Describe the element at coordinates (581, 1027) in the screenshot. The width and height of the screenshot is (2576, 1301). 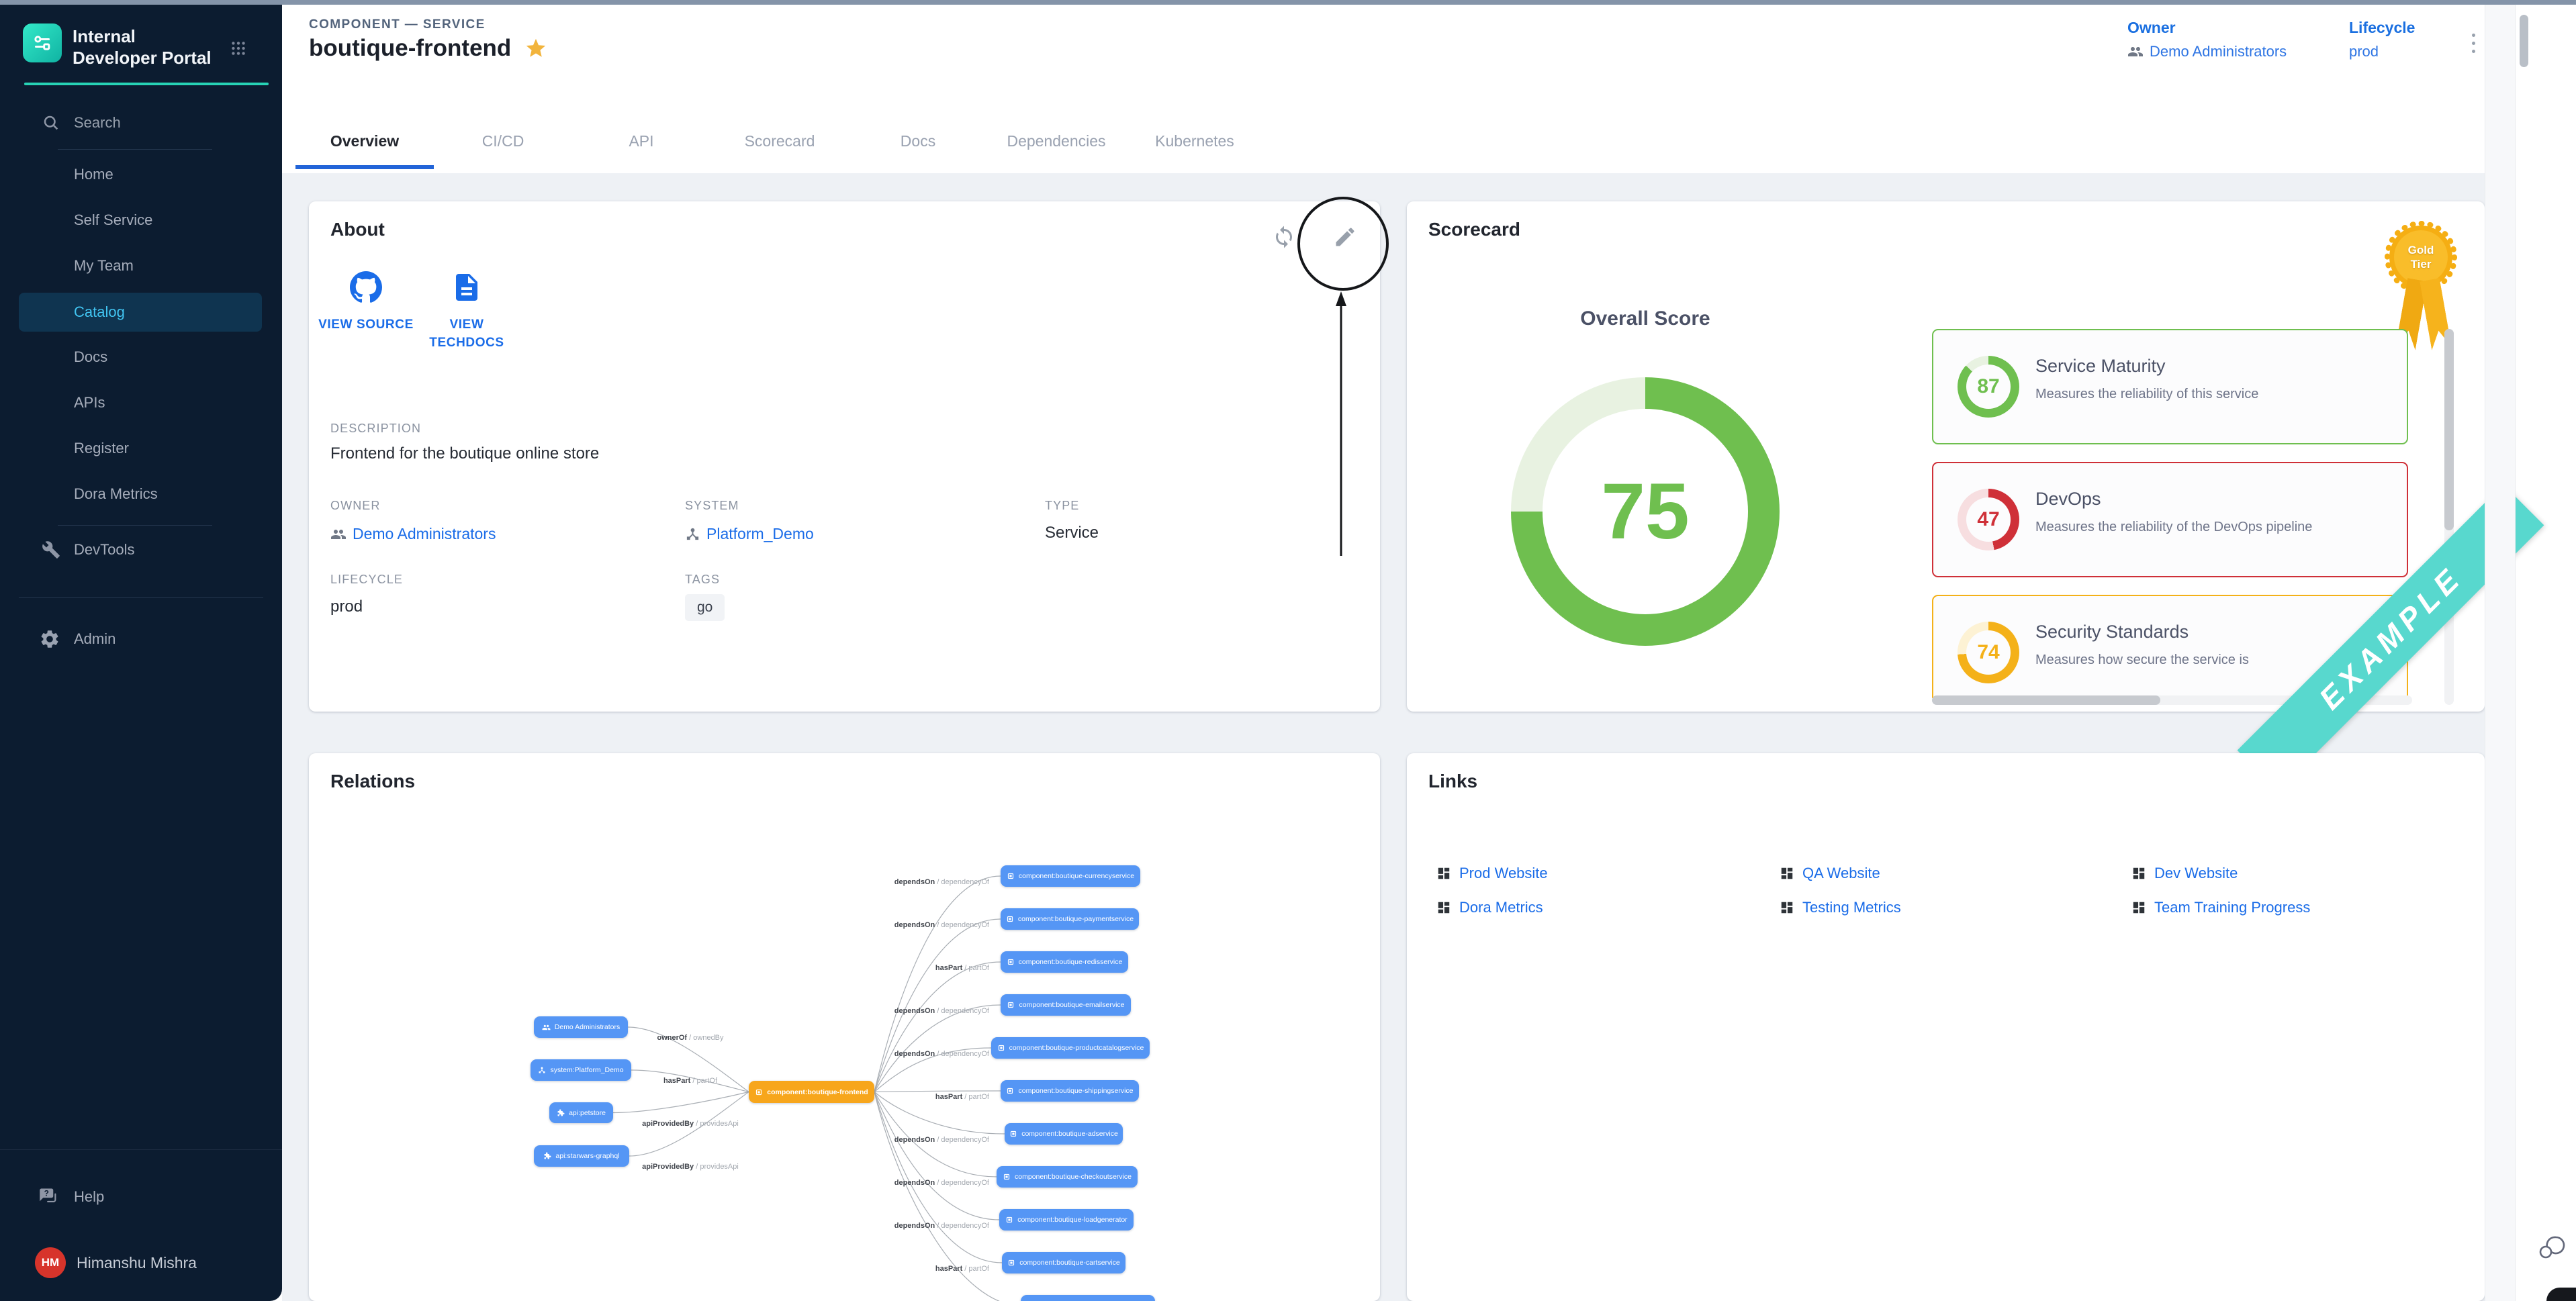
I see `graph-node: Demo Administrators` at that location.